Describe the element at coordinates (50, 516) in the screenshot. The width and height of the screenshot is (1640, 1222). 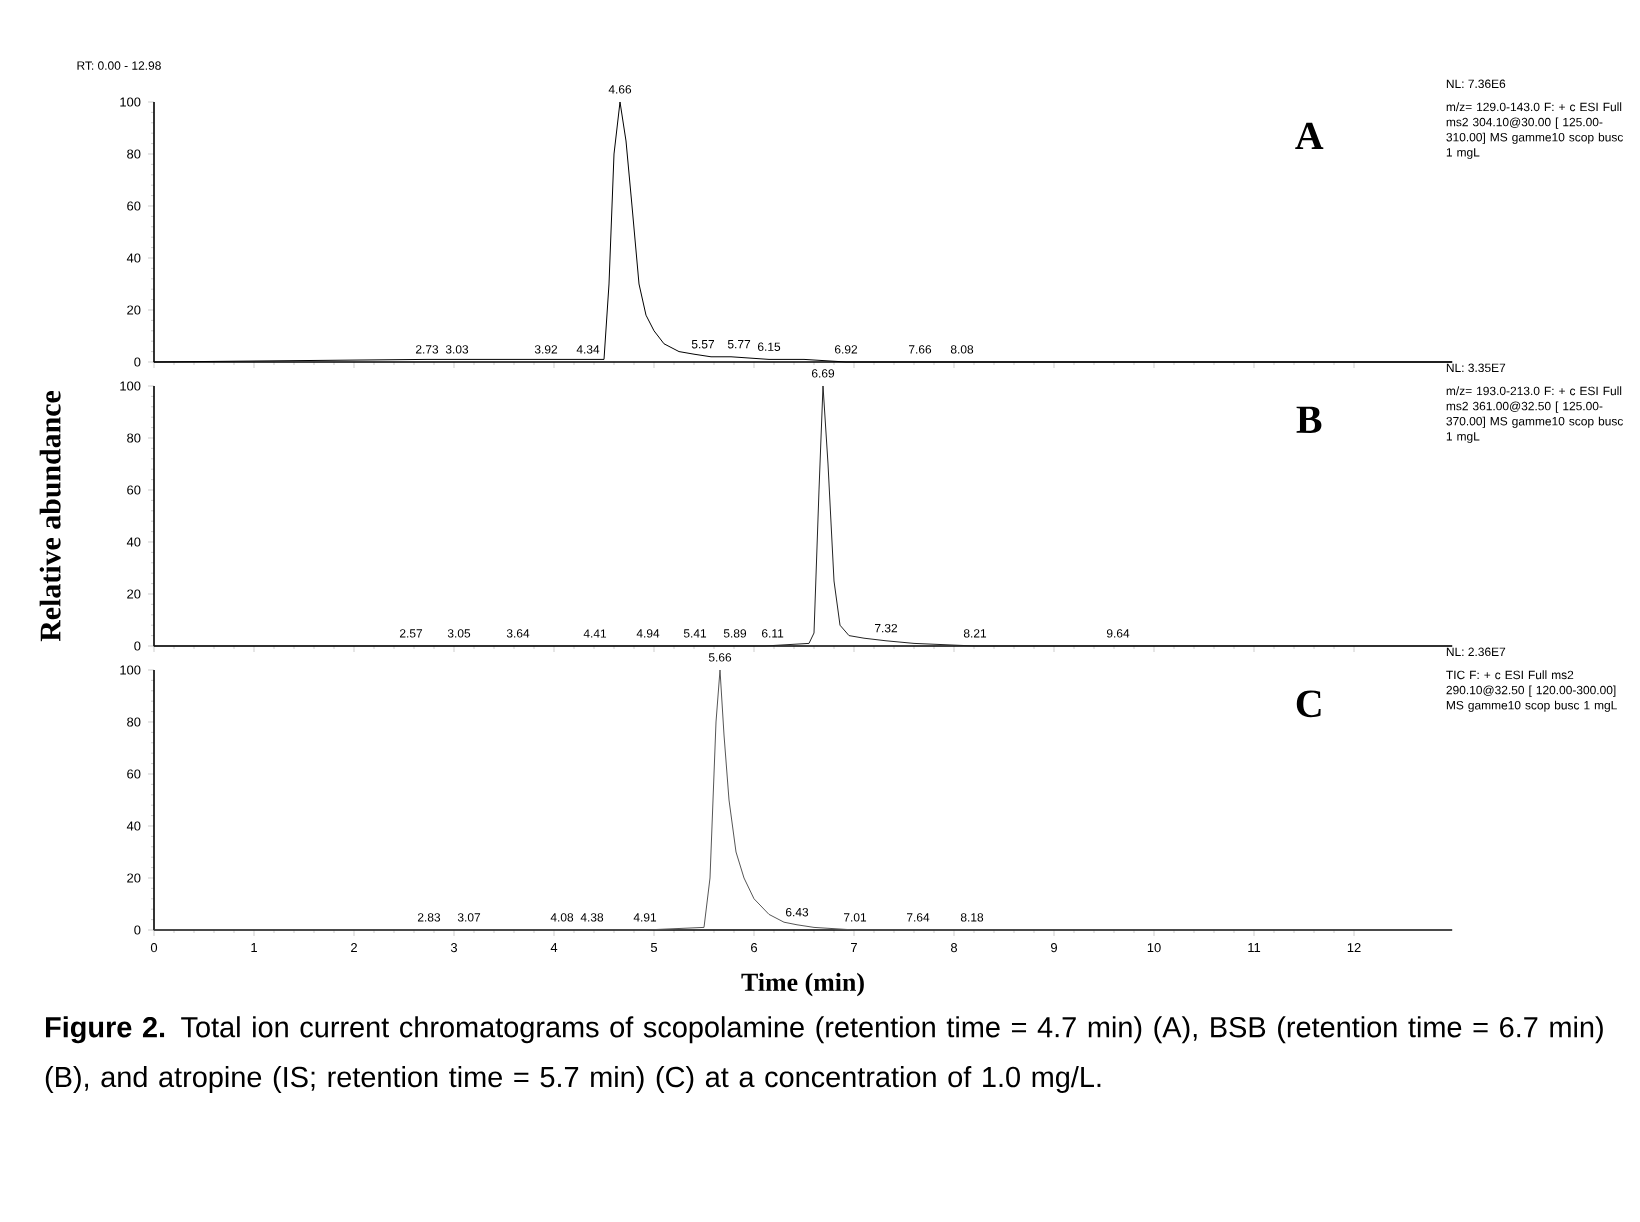
I see `y-axis-title: Relative abundance` at that location.